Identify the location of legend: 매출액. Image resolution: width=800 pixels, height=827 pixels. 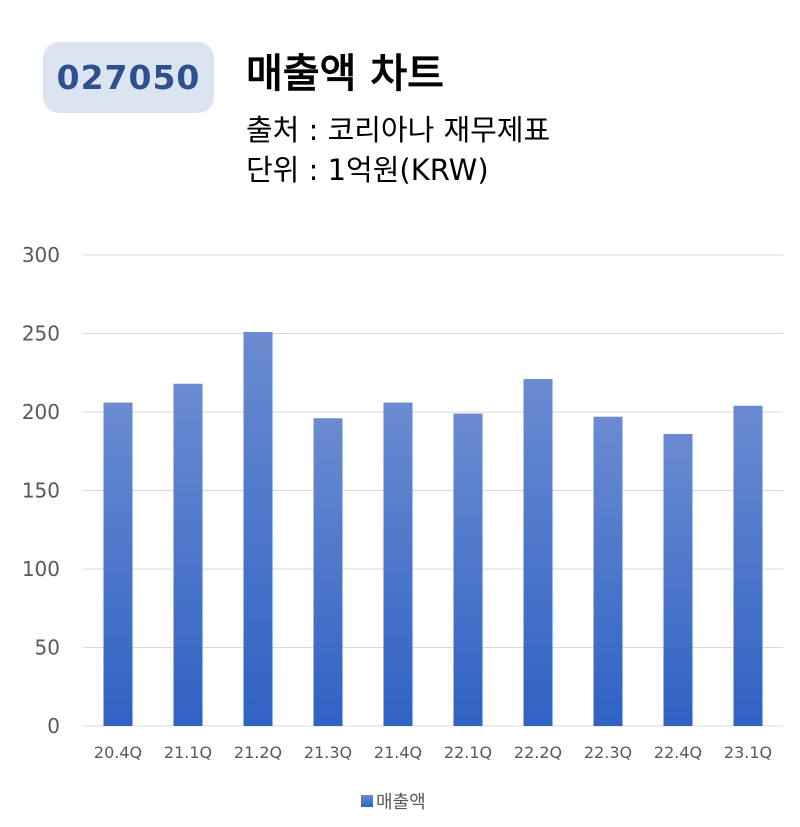
(393, 802).